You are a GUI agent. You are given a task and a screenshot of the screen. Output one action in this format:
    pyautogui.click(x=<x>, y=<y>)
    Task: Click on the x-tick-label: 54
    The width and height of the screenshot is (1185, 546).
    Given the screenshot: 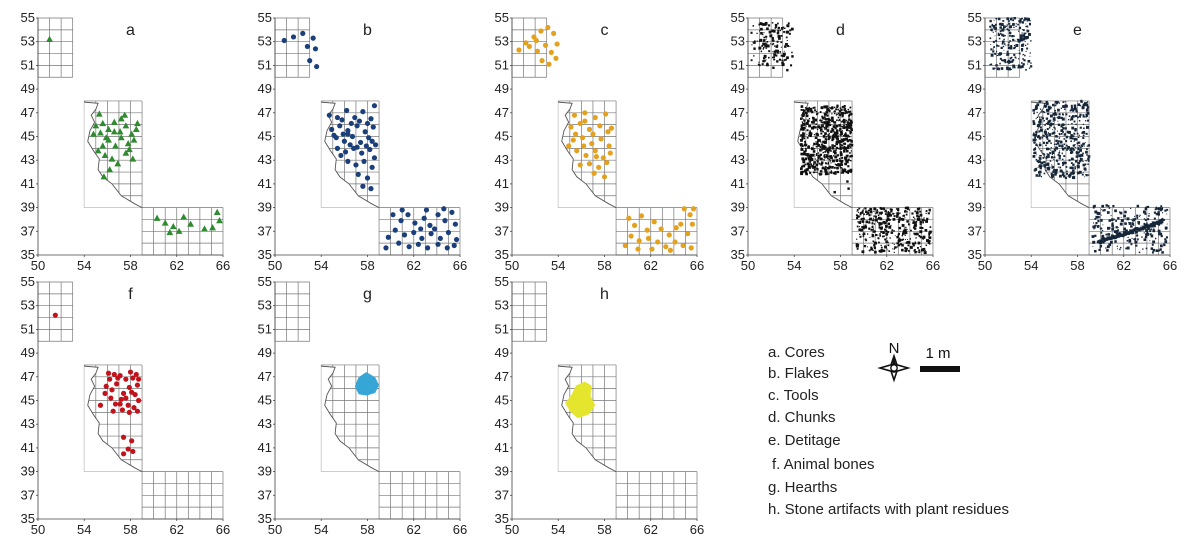 What is the action you would take?
    pyautogui.click(x=1031, y=265)
    